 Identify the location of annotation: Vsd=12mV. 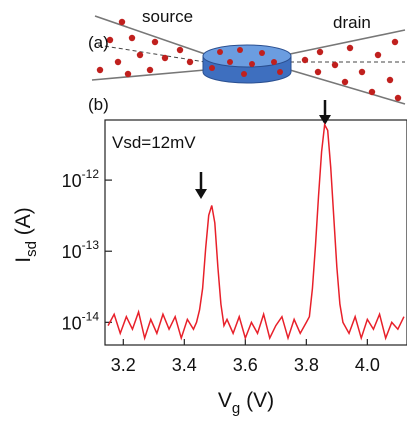
(154, 142).